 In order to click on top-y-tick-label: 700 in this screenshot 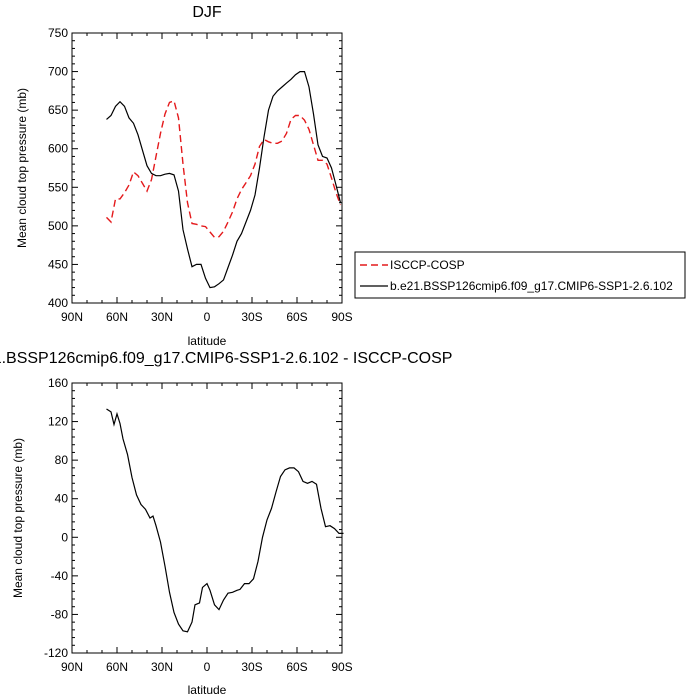, I will do `click(58, 72)`.